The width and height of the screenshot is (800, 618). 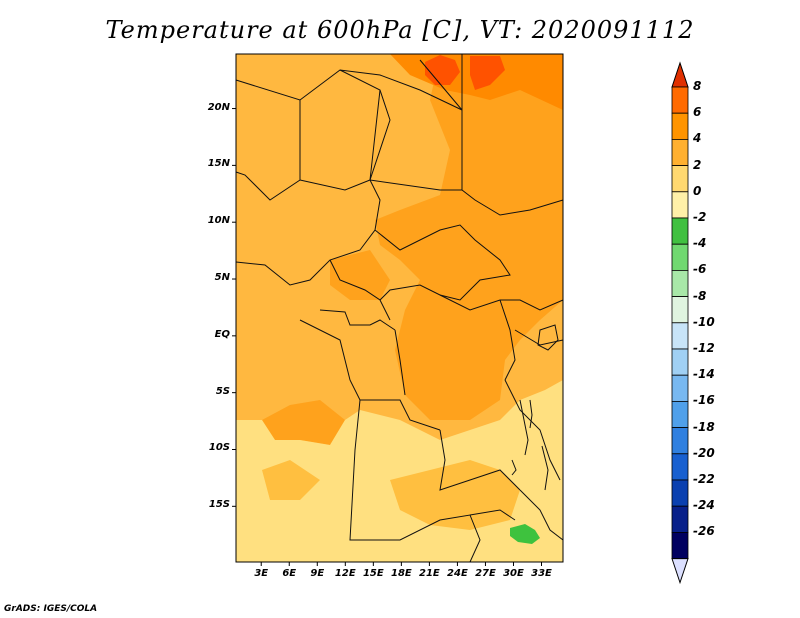 What do you see at coordinates (218, 164) in the screenshot?
I see `lat-label: 15N` at bounding box center [218, 164].